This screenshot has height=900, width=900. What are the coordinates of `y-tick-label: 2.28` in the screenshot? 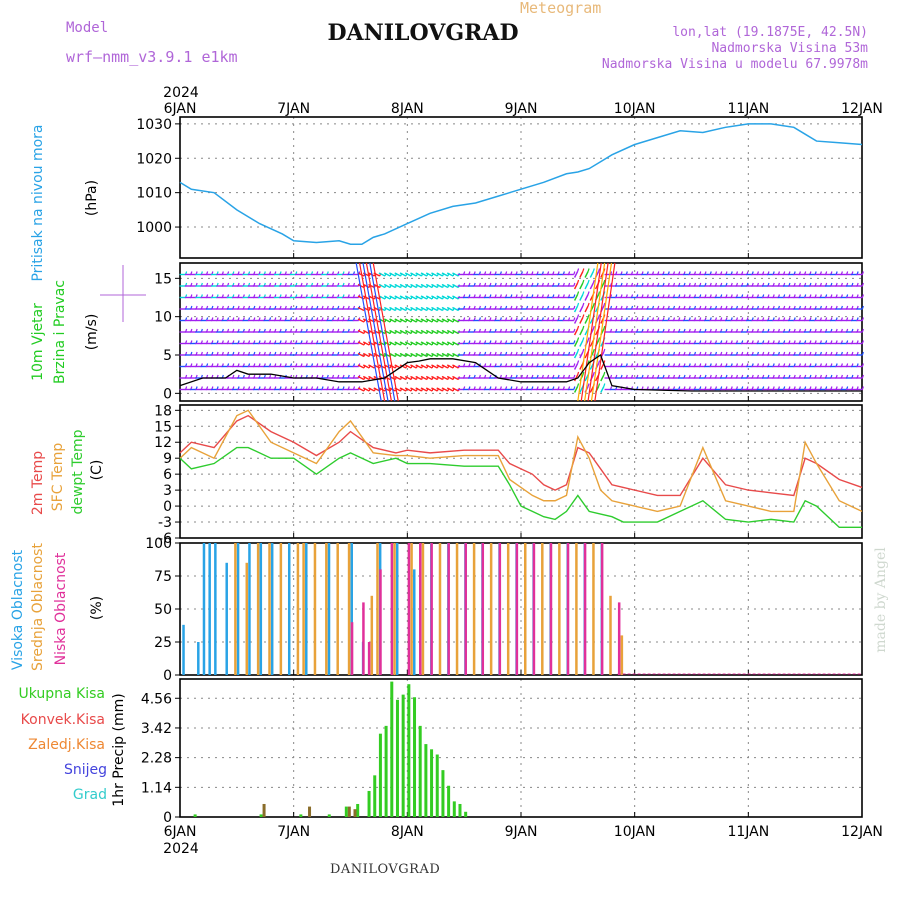 It's located at (156, 759).